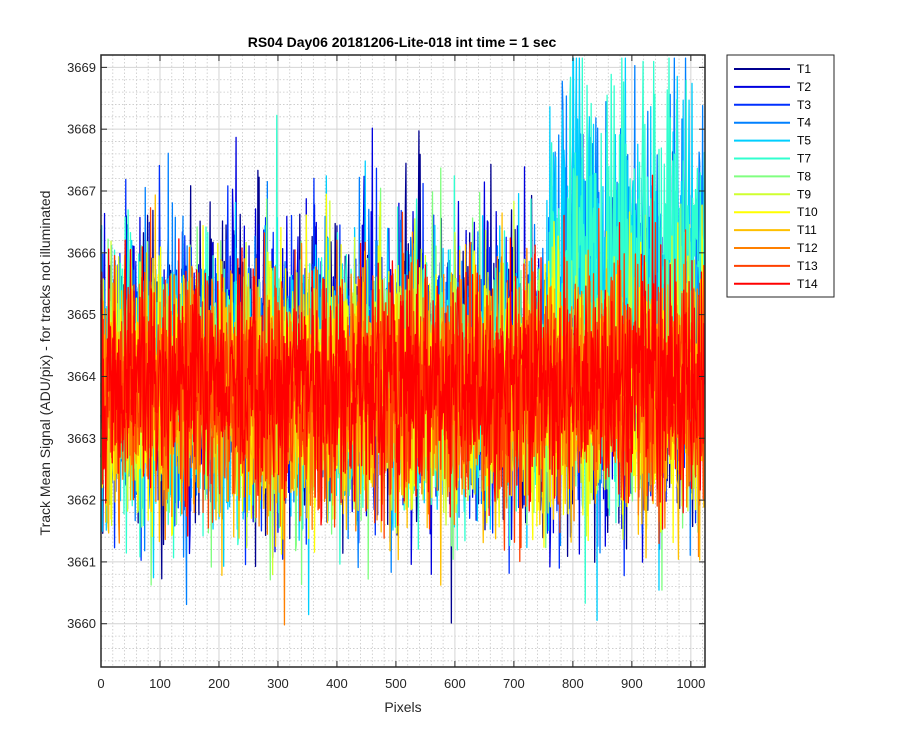  Describe the element at coordinates (81, 438) in the screenshot. I see `y-tick-label: 3663` at that location.